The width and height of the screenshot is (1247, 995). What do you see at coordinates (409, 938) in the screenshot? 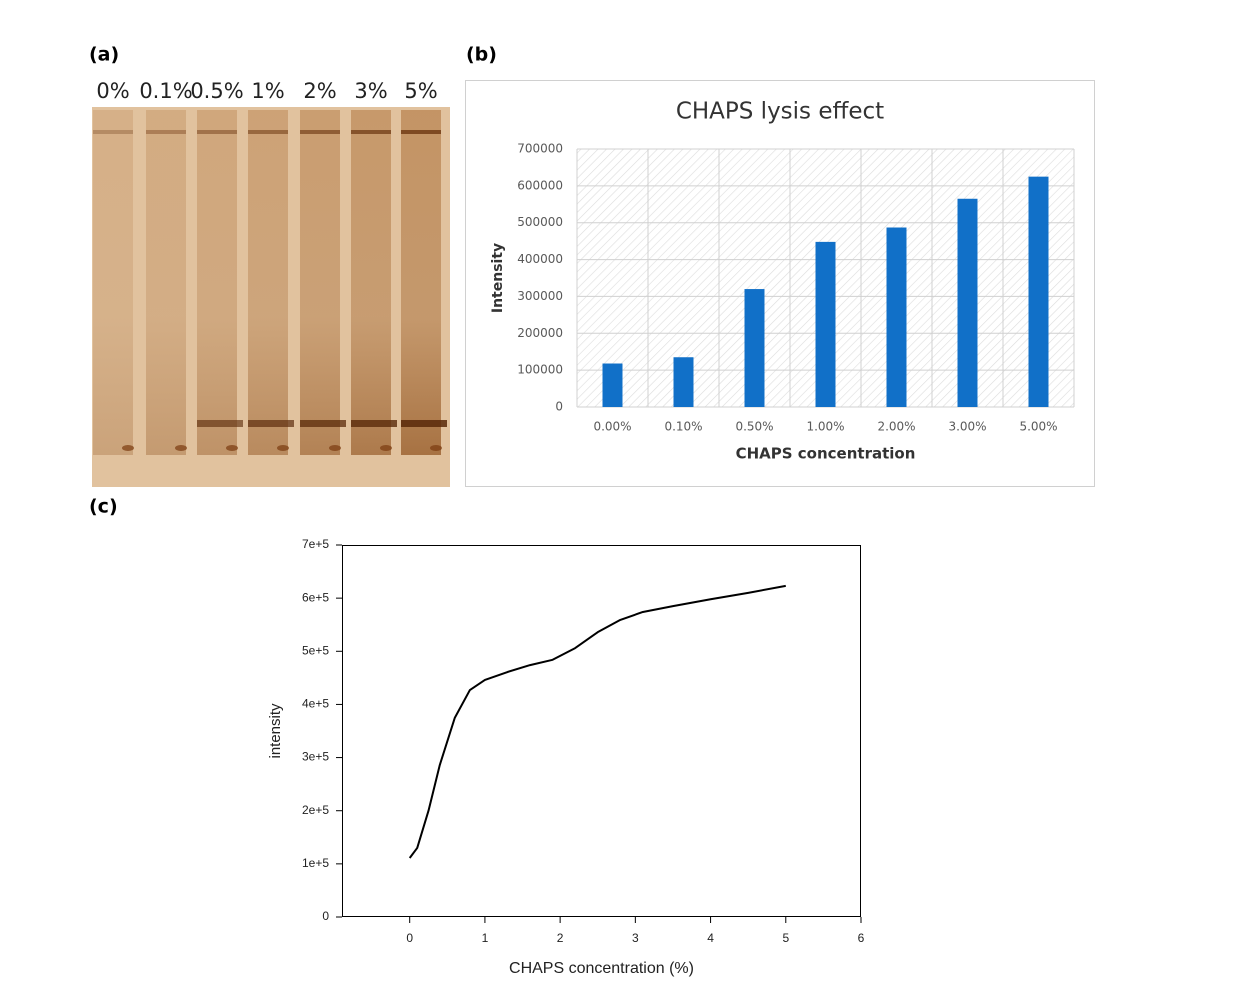
I see `x-tick-label: 0` at bounding box center [409, 938].